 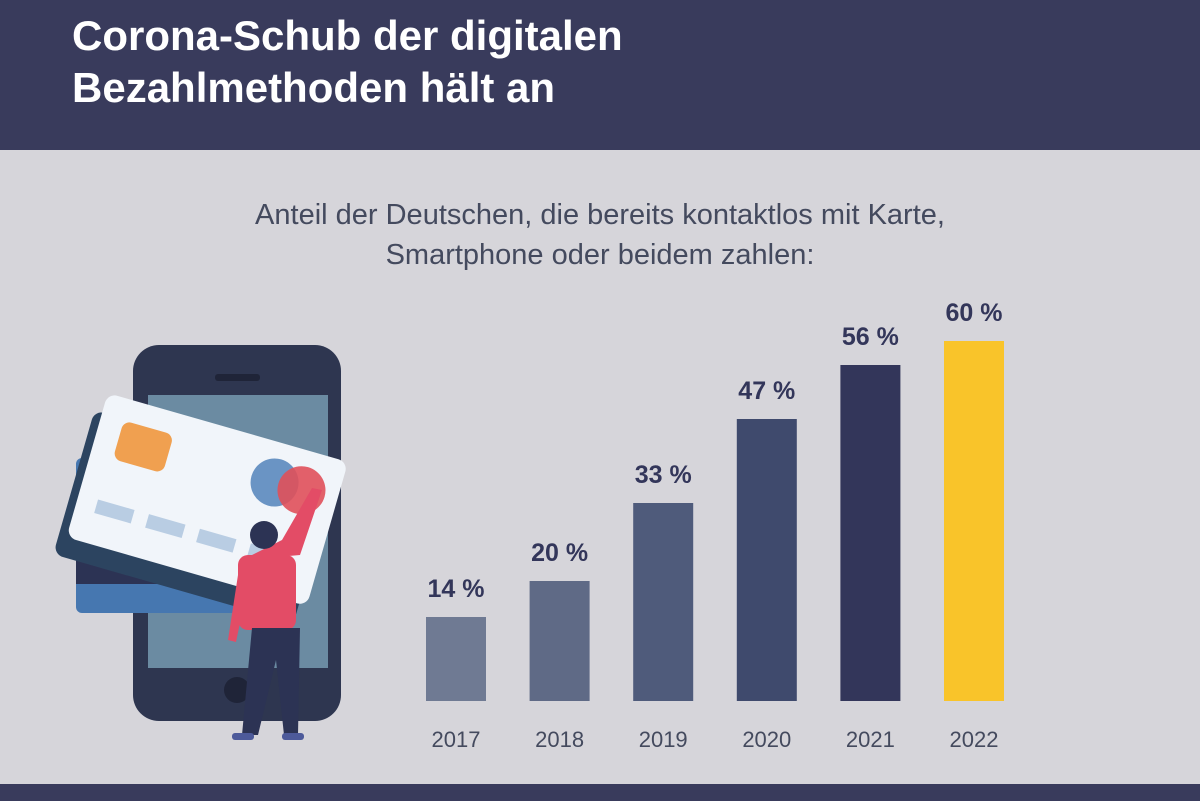 What do you see at coordinates (200, 542) in the screenshot?
I see `payment-illustration` at bounding box center [200, 542].